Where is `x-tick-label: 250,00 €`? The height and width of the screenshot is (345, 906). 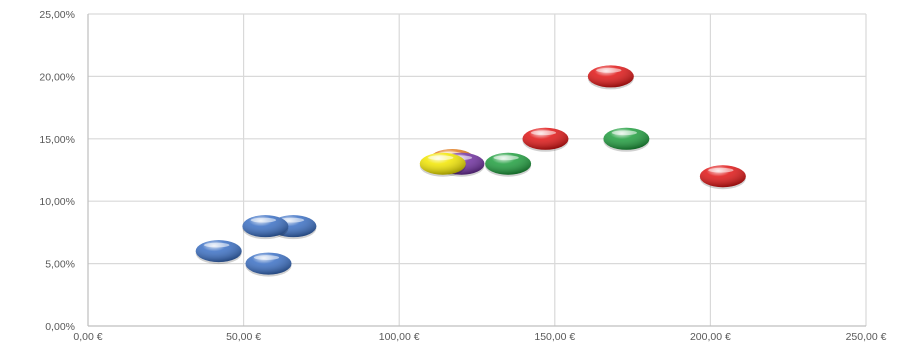 x-tick-label: 250,00 € is located at coordinates (866, 337).